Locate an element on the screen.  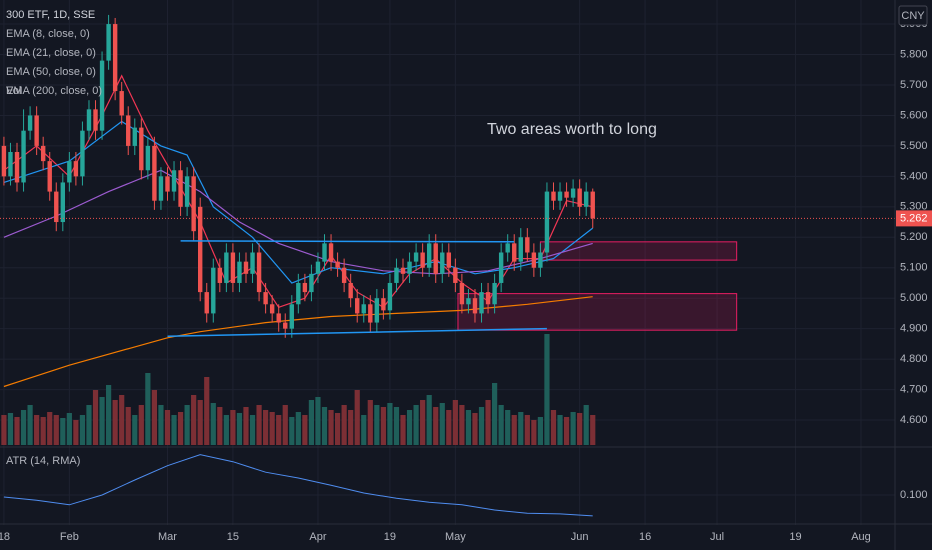
last-price-label: 5.262 is located at coordinates (914, 218).